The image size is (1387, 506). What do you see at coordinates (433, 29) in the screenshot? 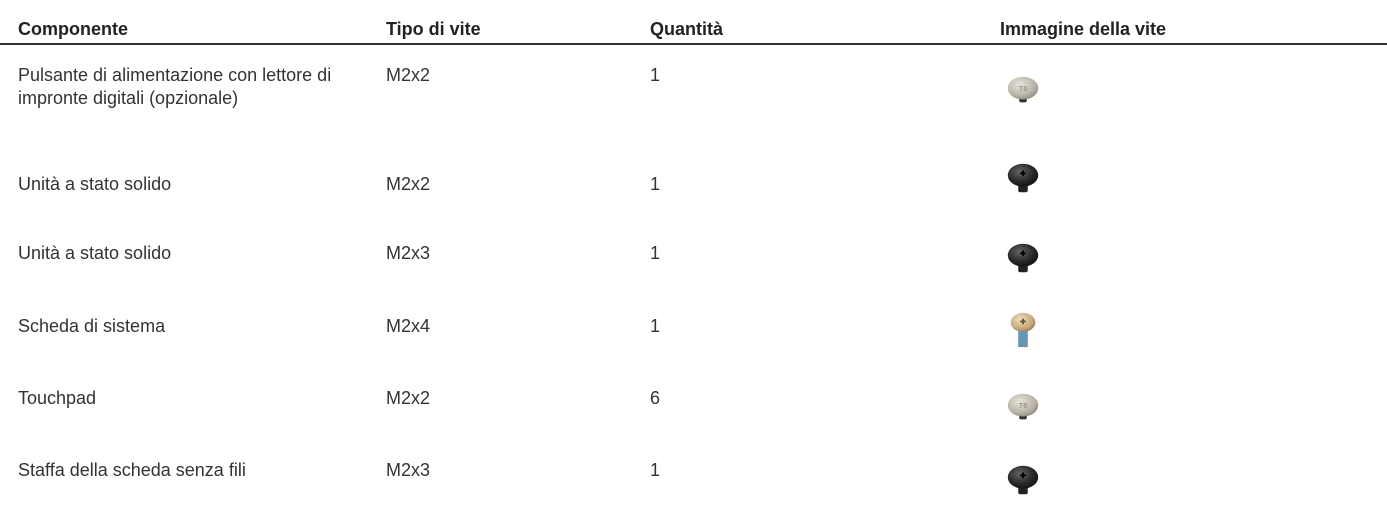
I see `header-cell: Tipo di vite` at bounding box center [433, 29].